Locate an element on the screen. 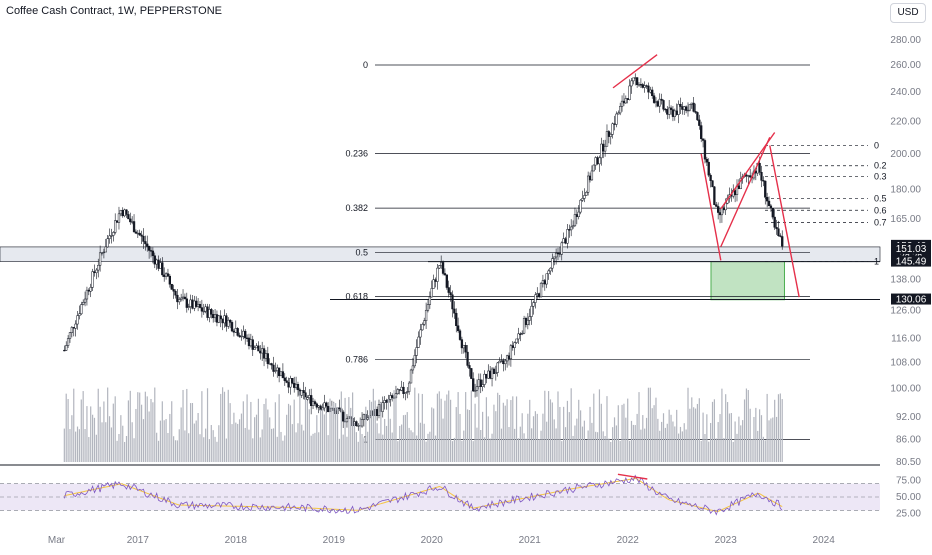 The height and width of the screenshot is (555, 932). price-axis-tick: 86.00 is located at coordinates (908, 440).